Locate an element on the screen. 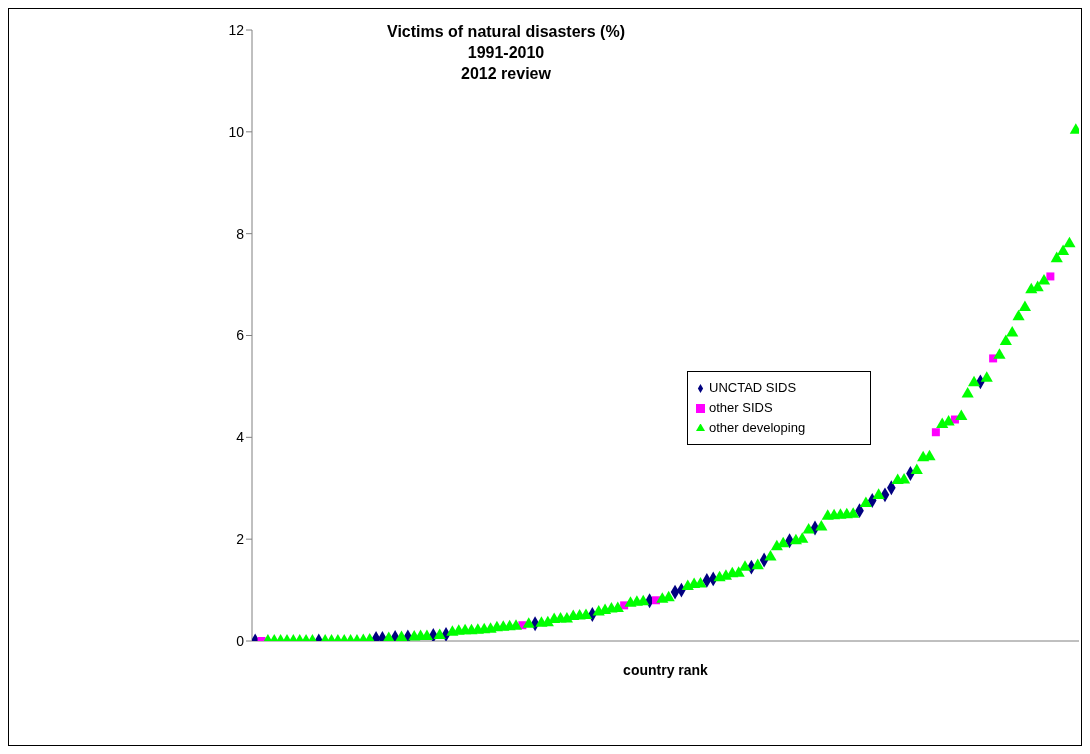 Image resolution: width=1090 pixels, height=754 pixels. y-tick-label: 10 is located at coordinates (236, 131).